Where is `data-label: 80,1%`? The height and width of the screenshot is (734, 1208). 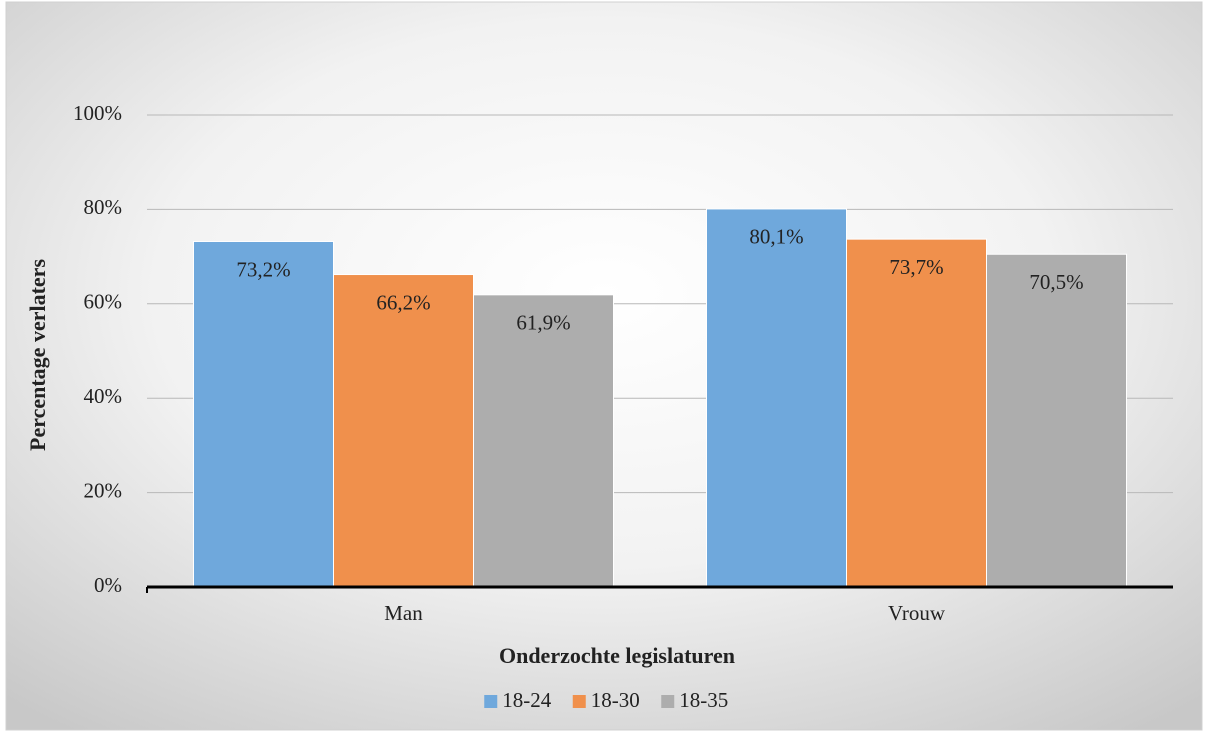
data-label: 80,1% is located at coordinates (776, 237).